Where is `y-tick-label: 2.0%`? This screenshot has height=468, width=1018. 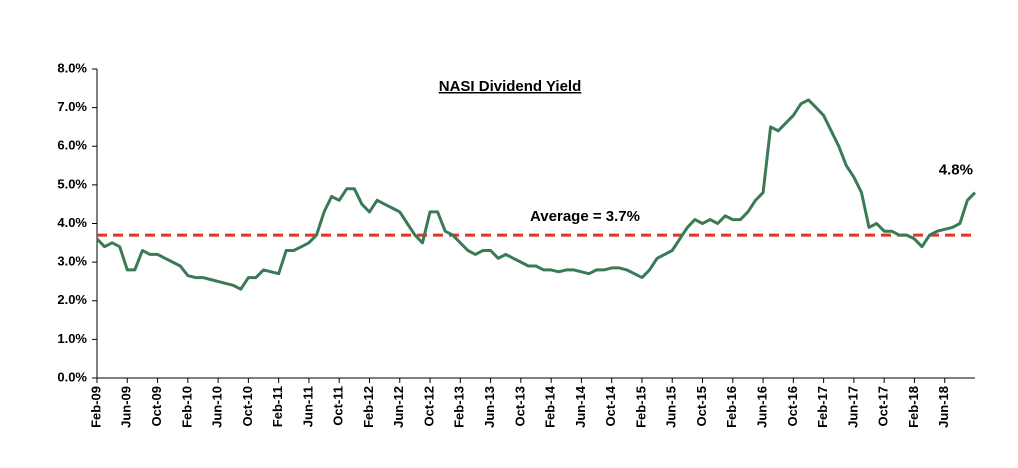 y-tick-label: 2.0% is located at coordinates (72, 299).